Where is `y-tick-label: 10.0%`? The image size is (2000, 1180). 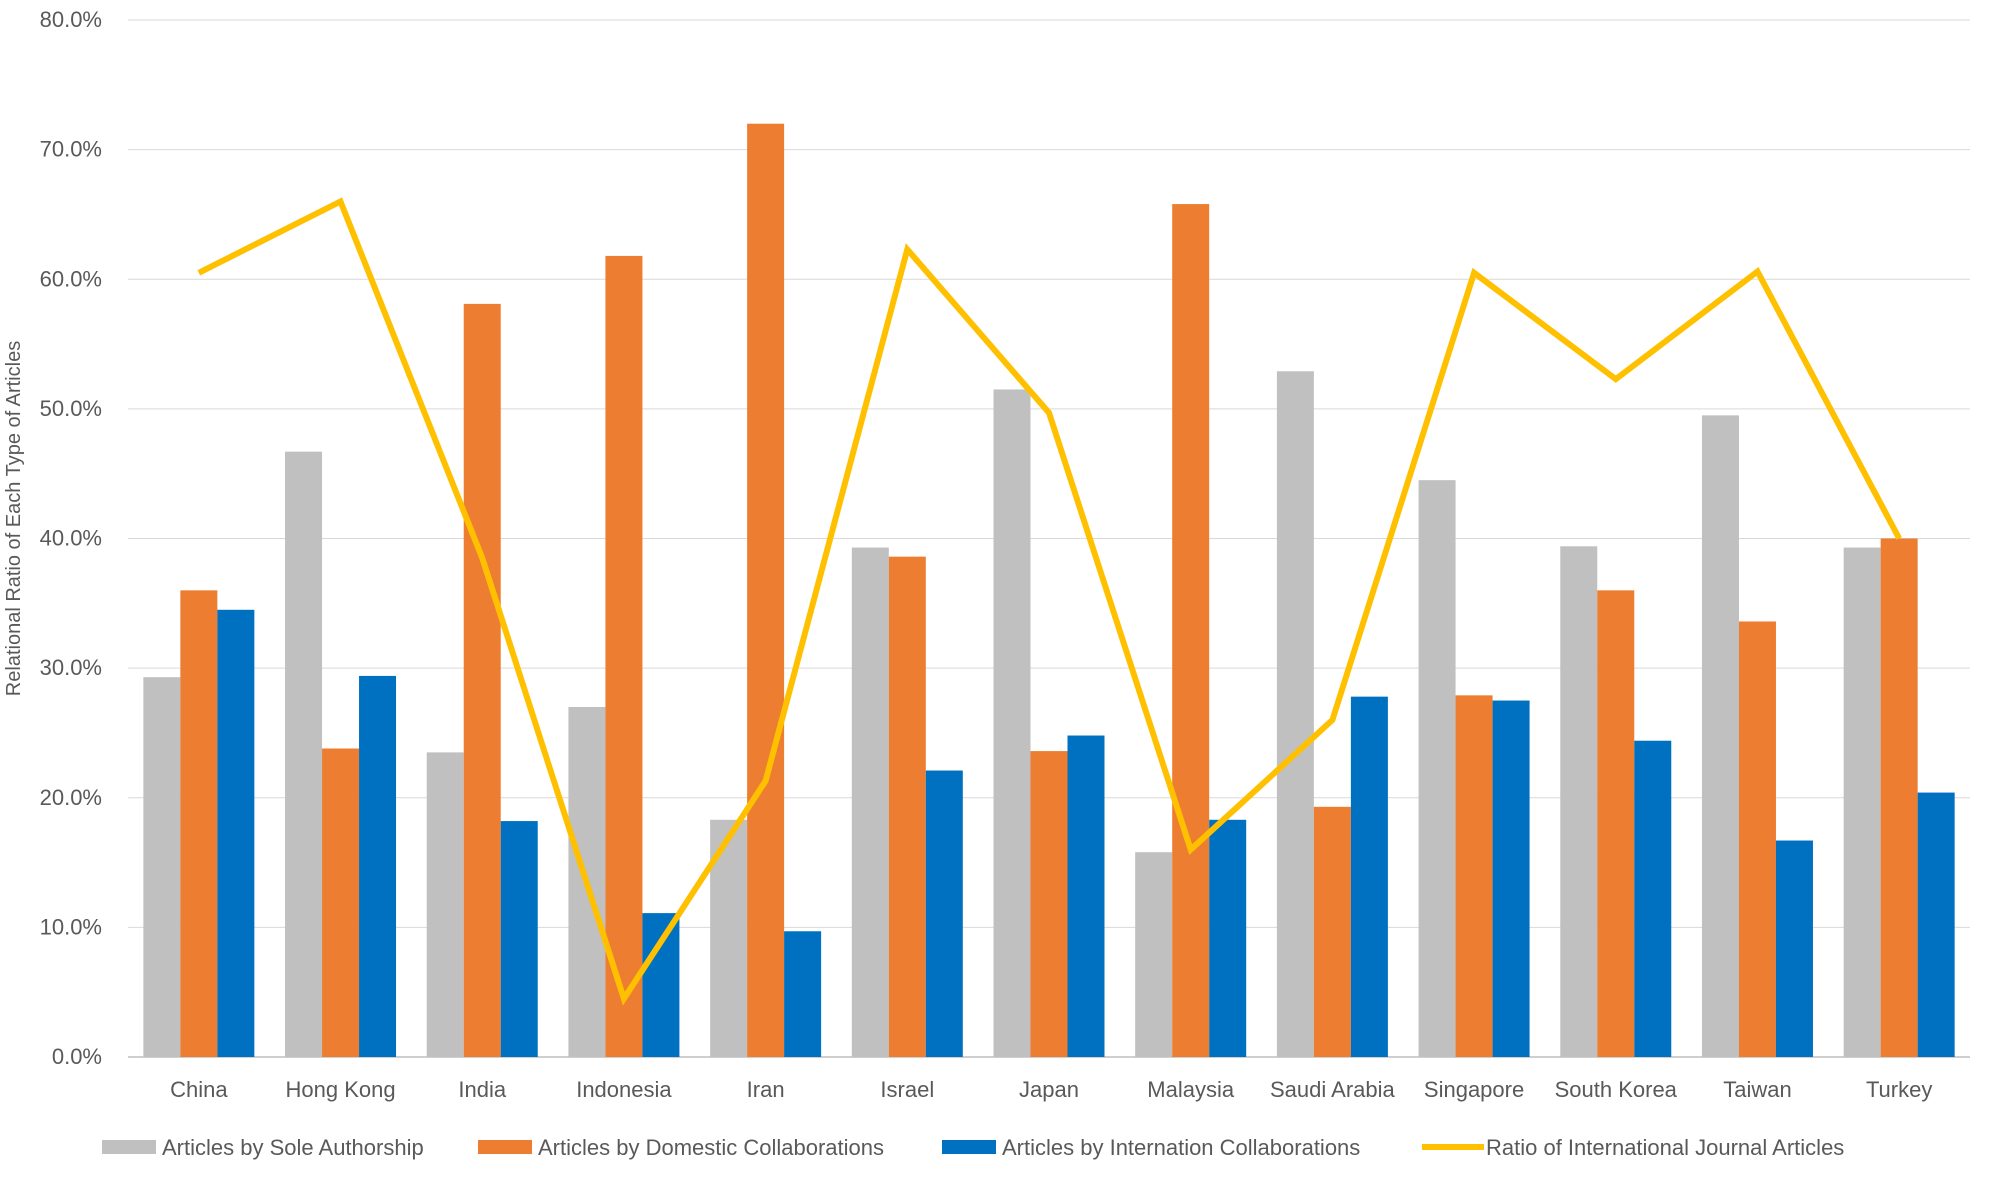 y-tick-label: 10.0% is located at coordinates (71, 926).